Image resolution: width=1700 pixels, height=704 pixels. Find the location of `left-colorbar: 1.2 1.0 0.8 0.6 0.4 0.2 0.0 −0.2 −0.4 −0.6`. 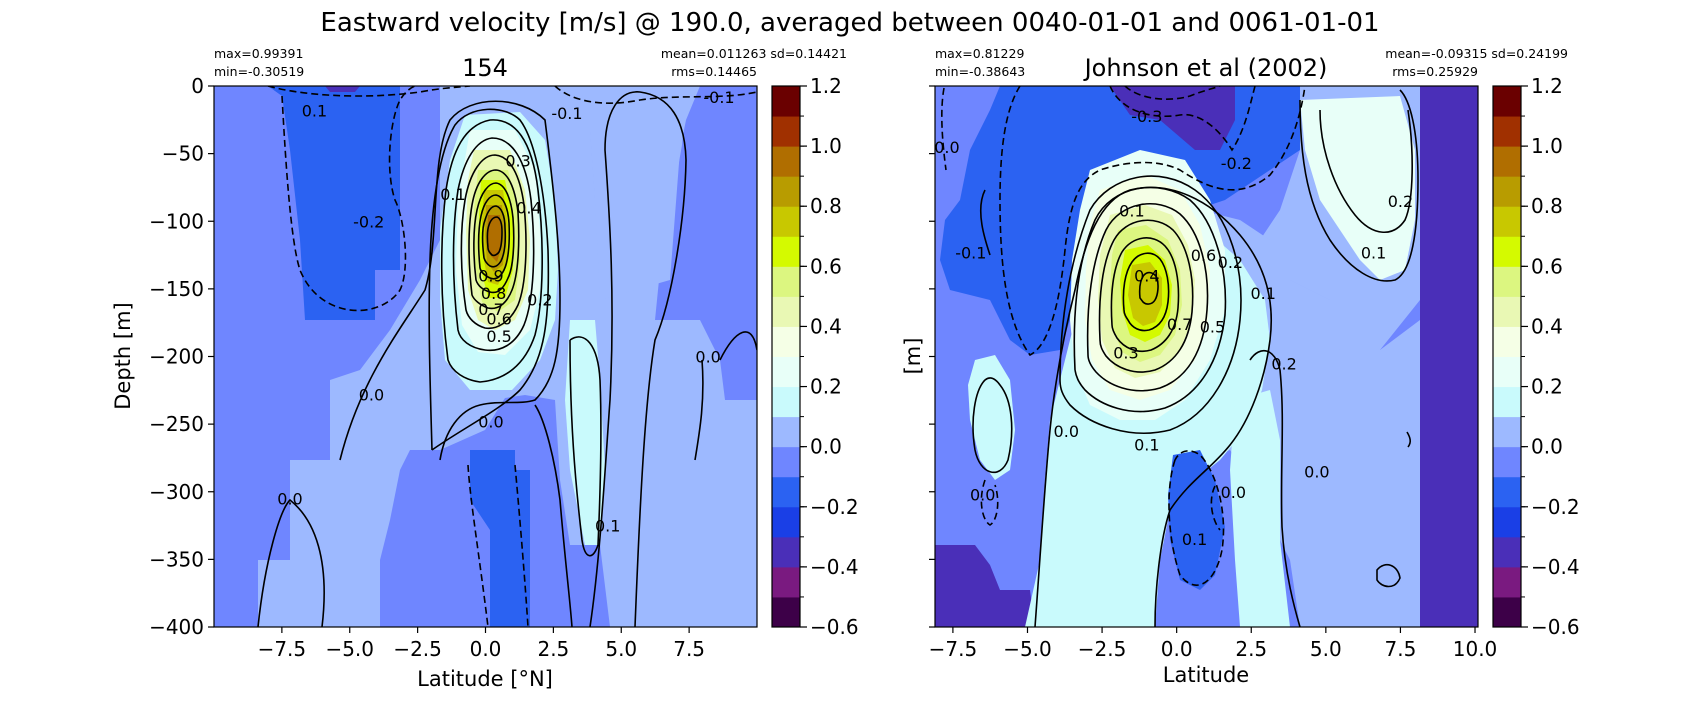

left-colorbar: 1.2 1.0 0.8 0.6 0.4 0.2 0.0 −0.2 −0.4 −0.6 is located at coordinates (815, 356).